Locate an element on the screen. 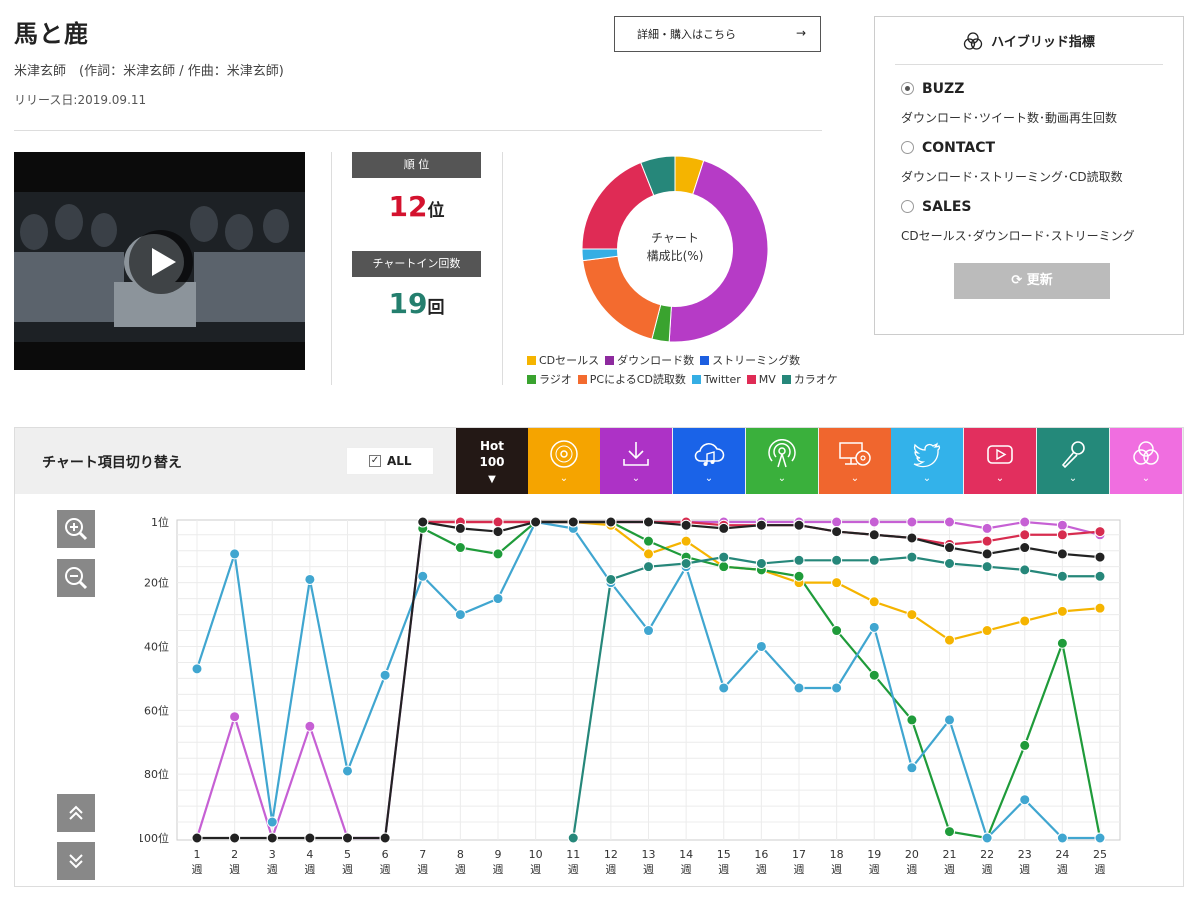  all-checkbox: ✓ ALL is located at coordinates (390, 461).